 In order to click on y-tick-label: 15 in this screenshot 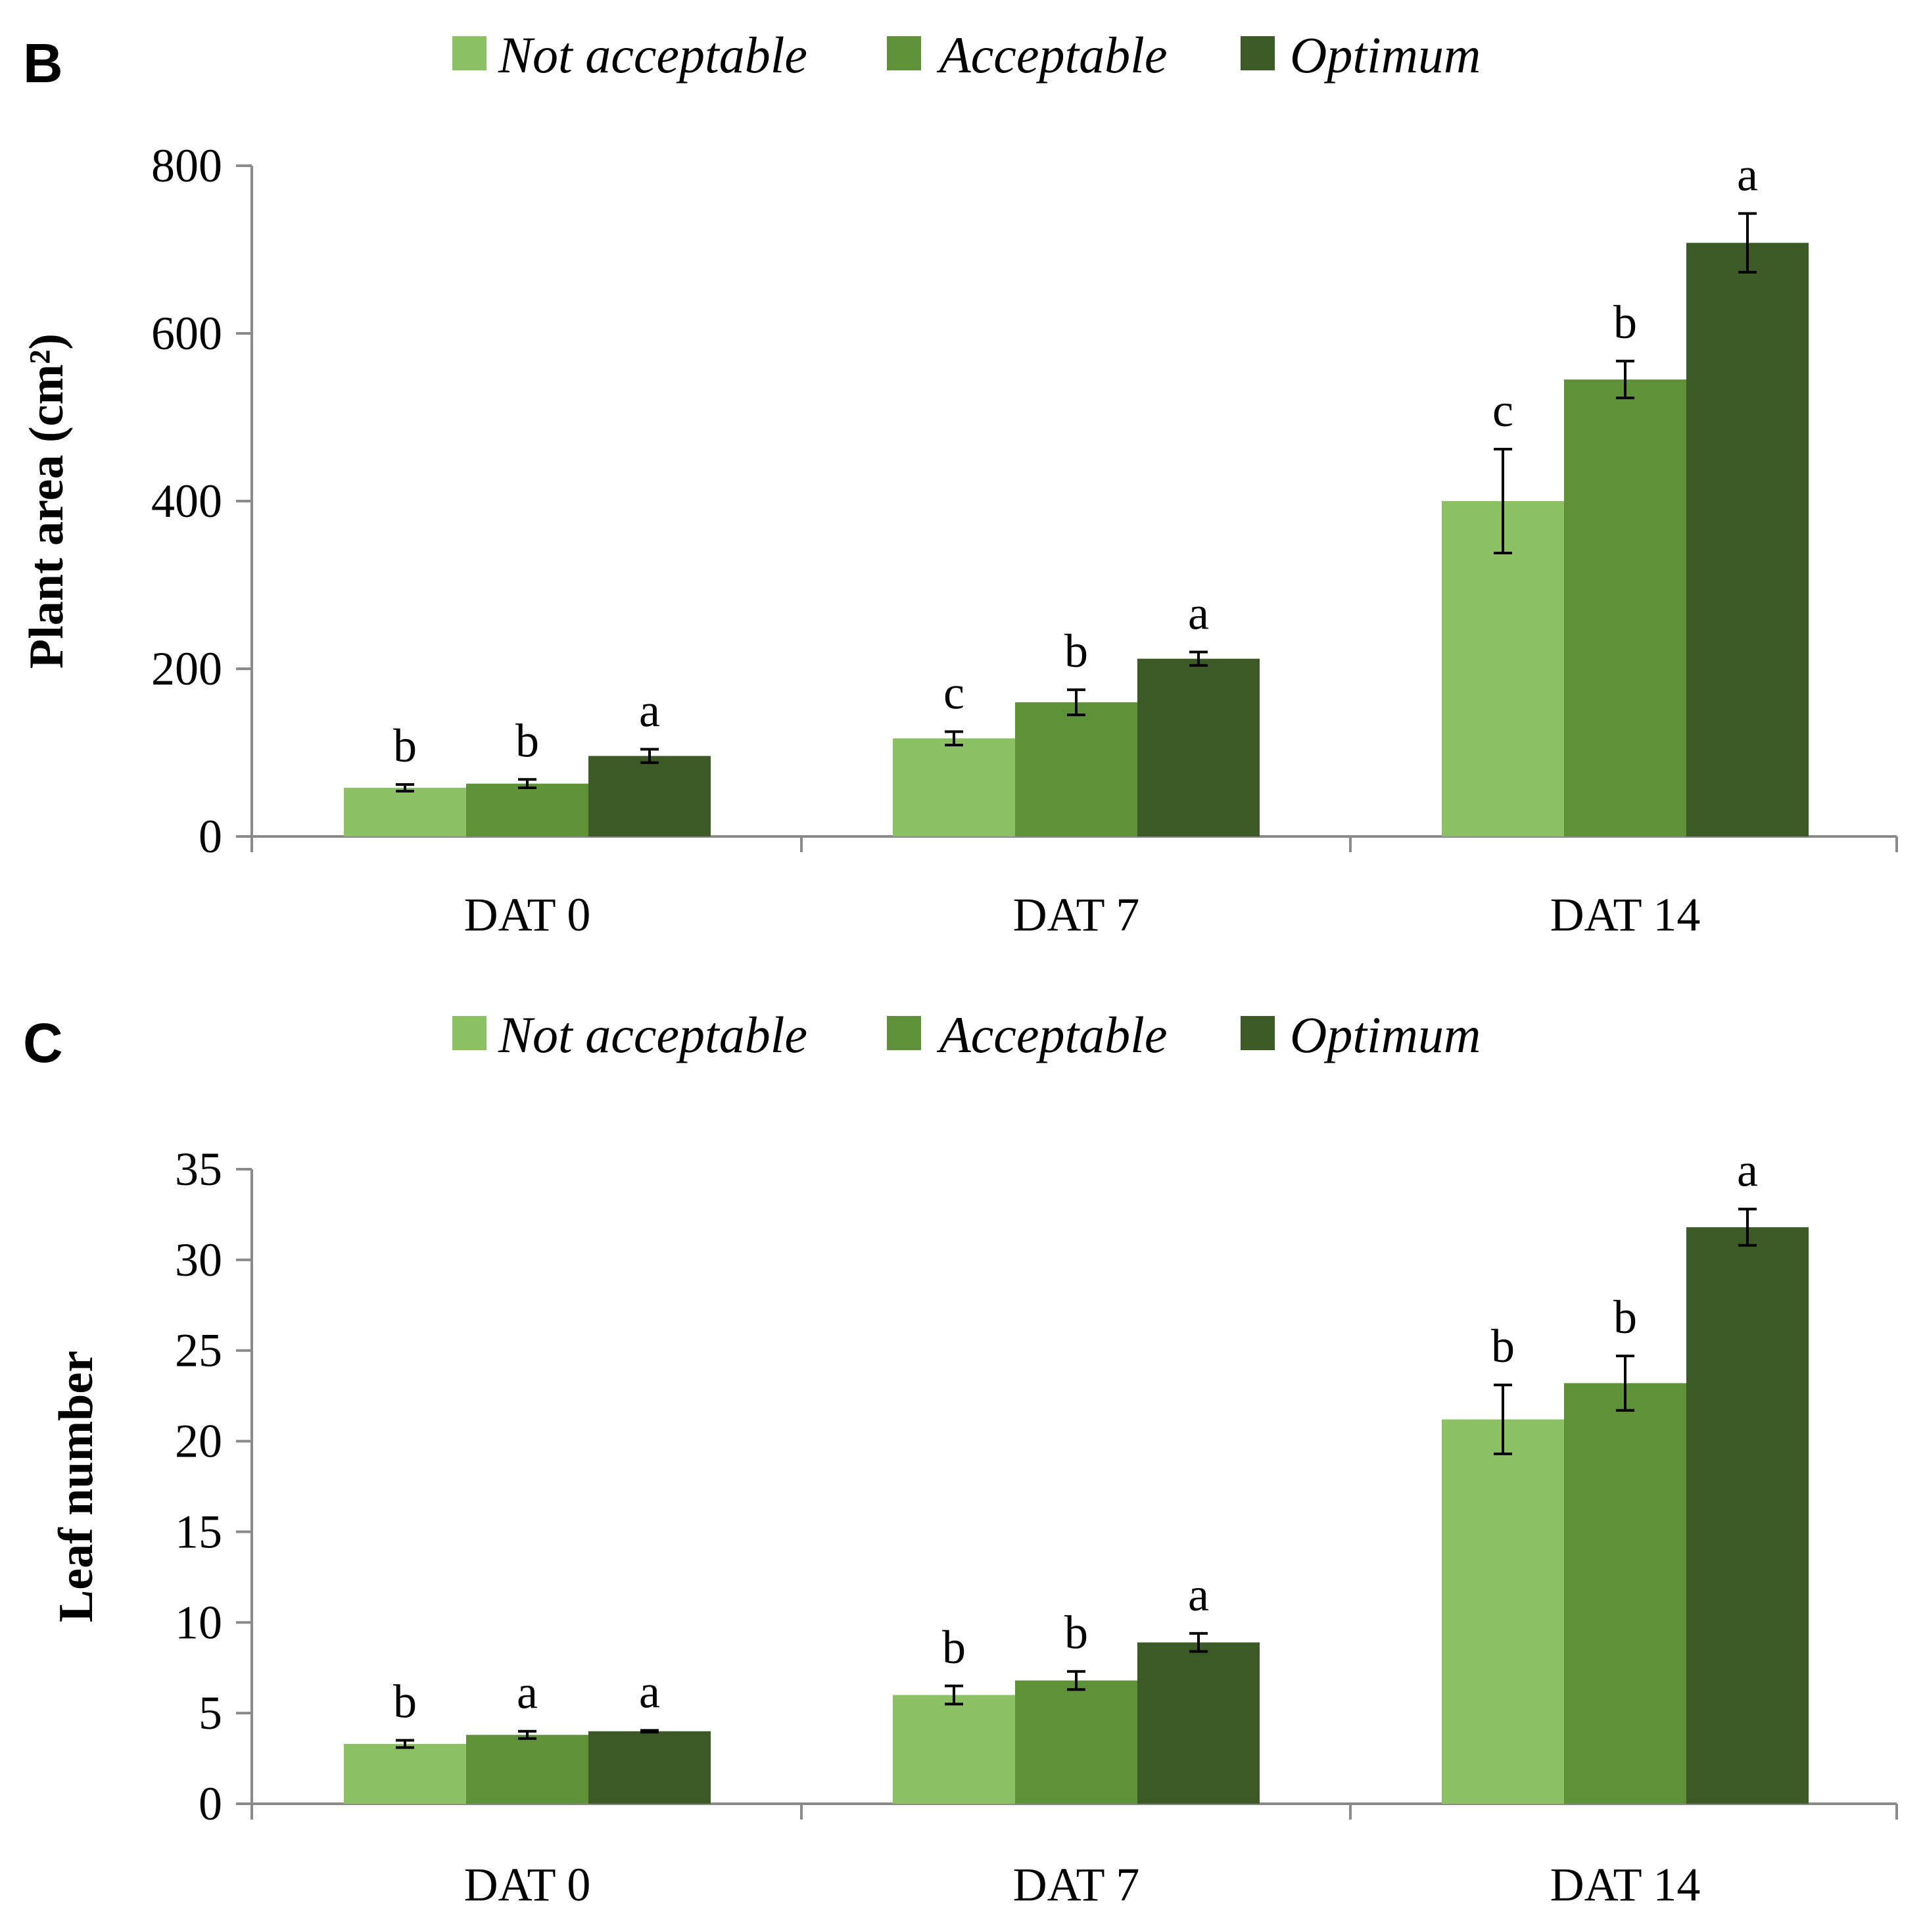, I will do `click(198, 1531)`.